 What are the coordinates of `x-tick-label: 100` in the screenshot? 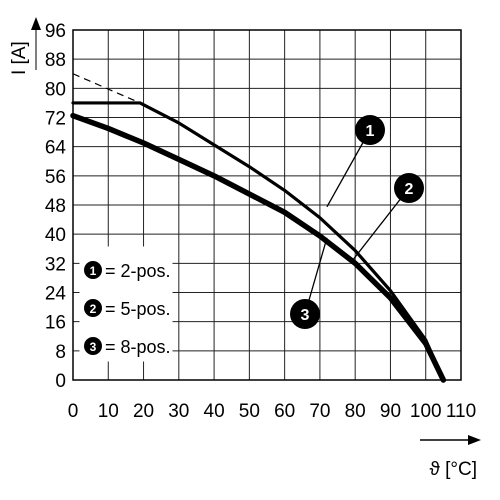 It's located at (426, 411).